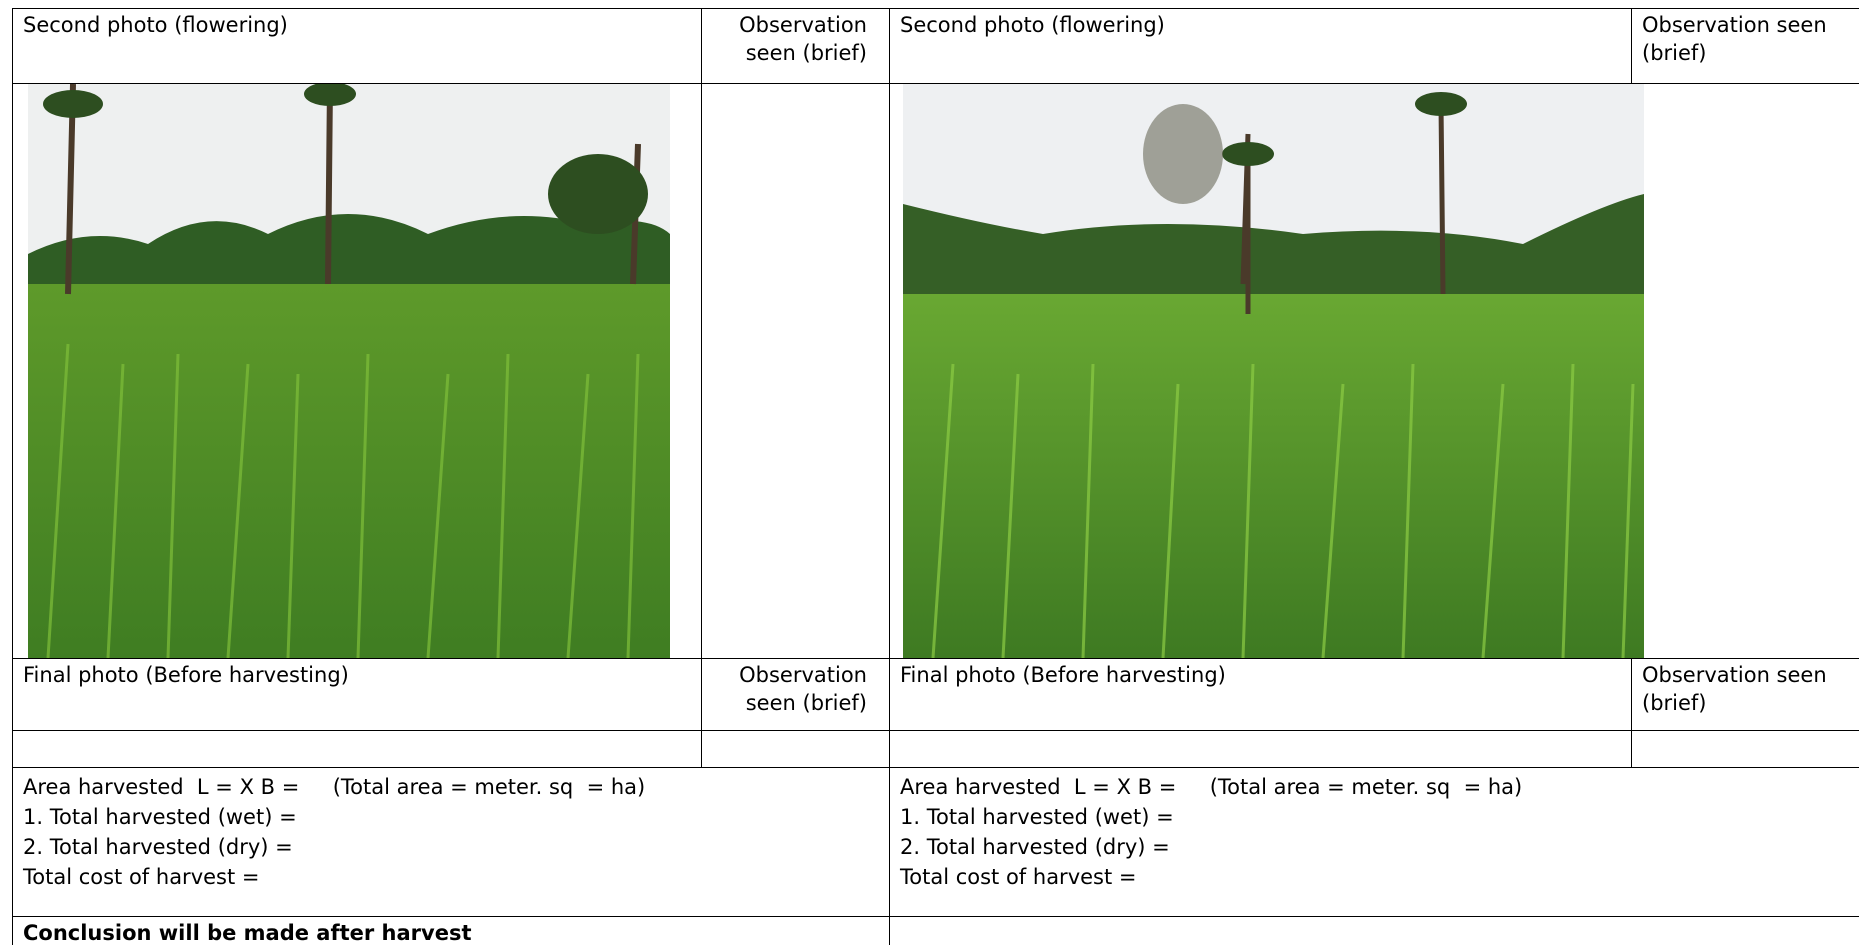  What do you see at coordinates (247, 933) in the screenshot?
I see `conclusion: Conclusion will be made after harvest` at bounding box center [247, 933].